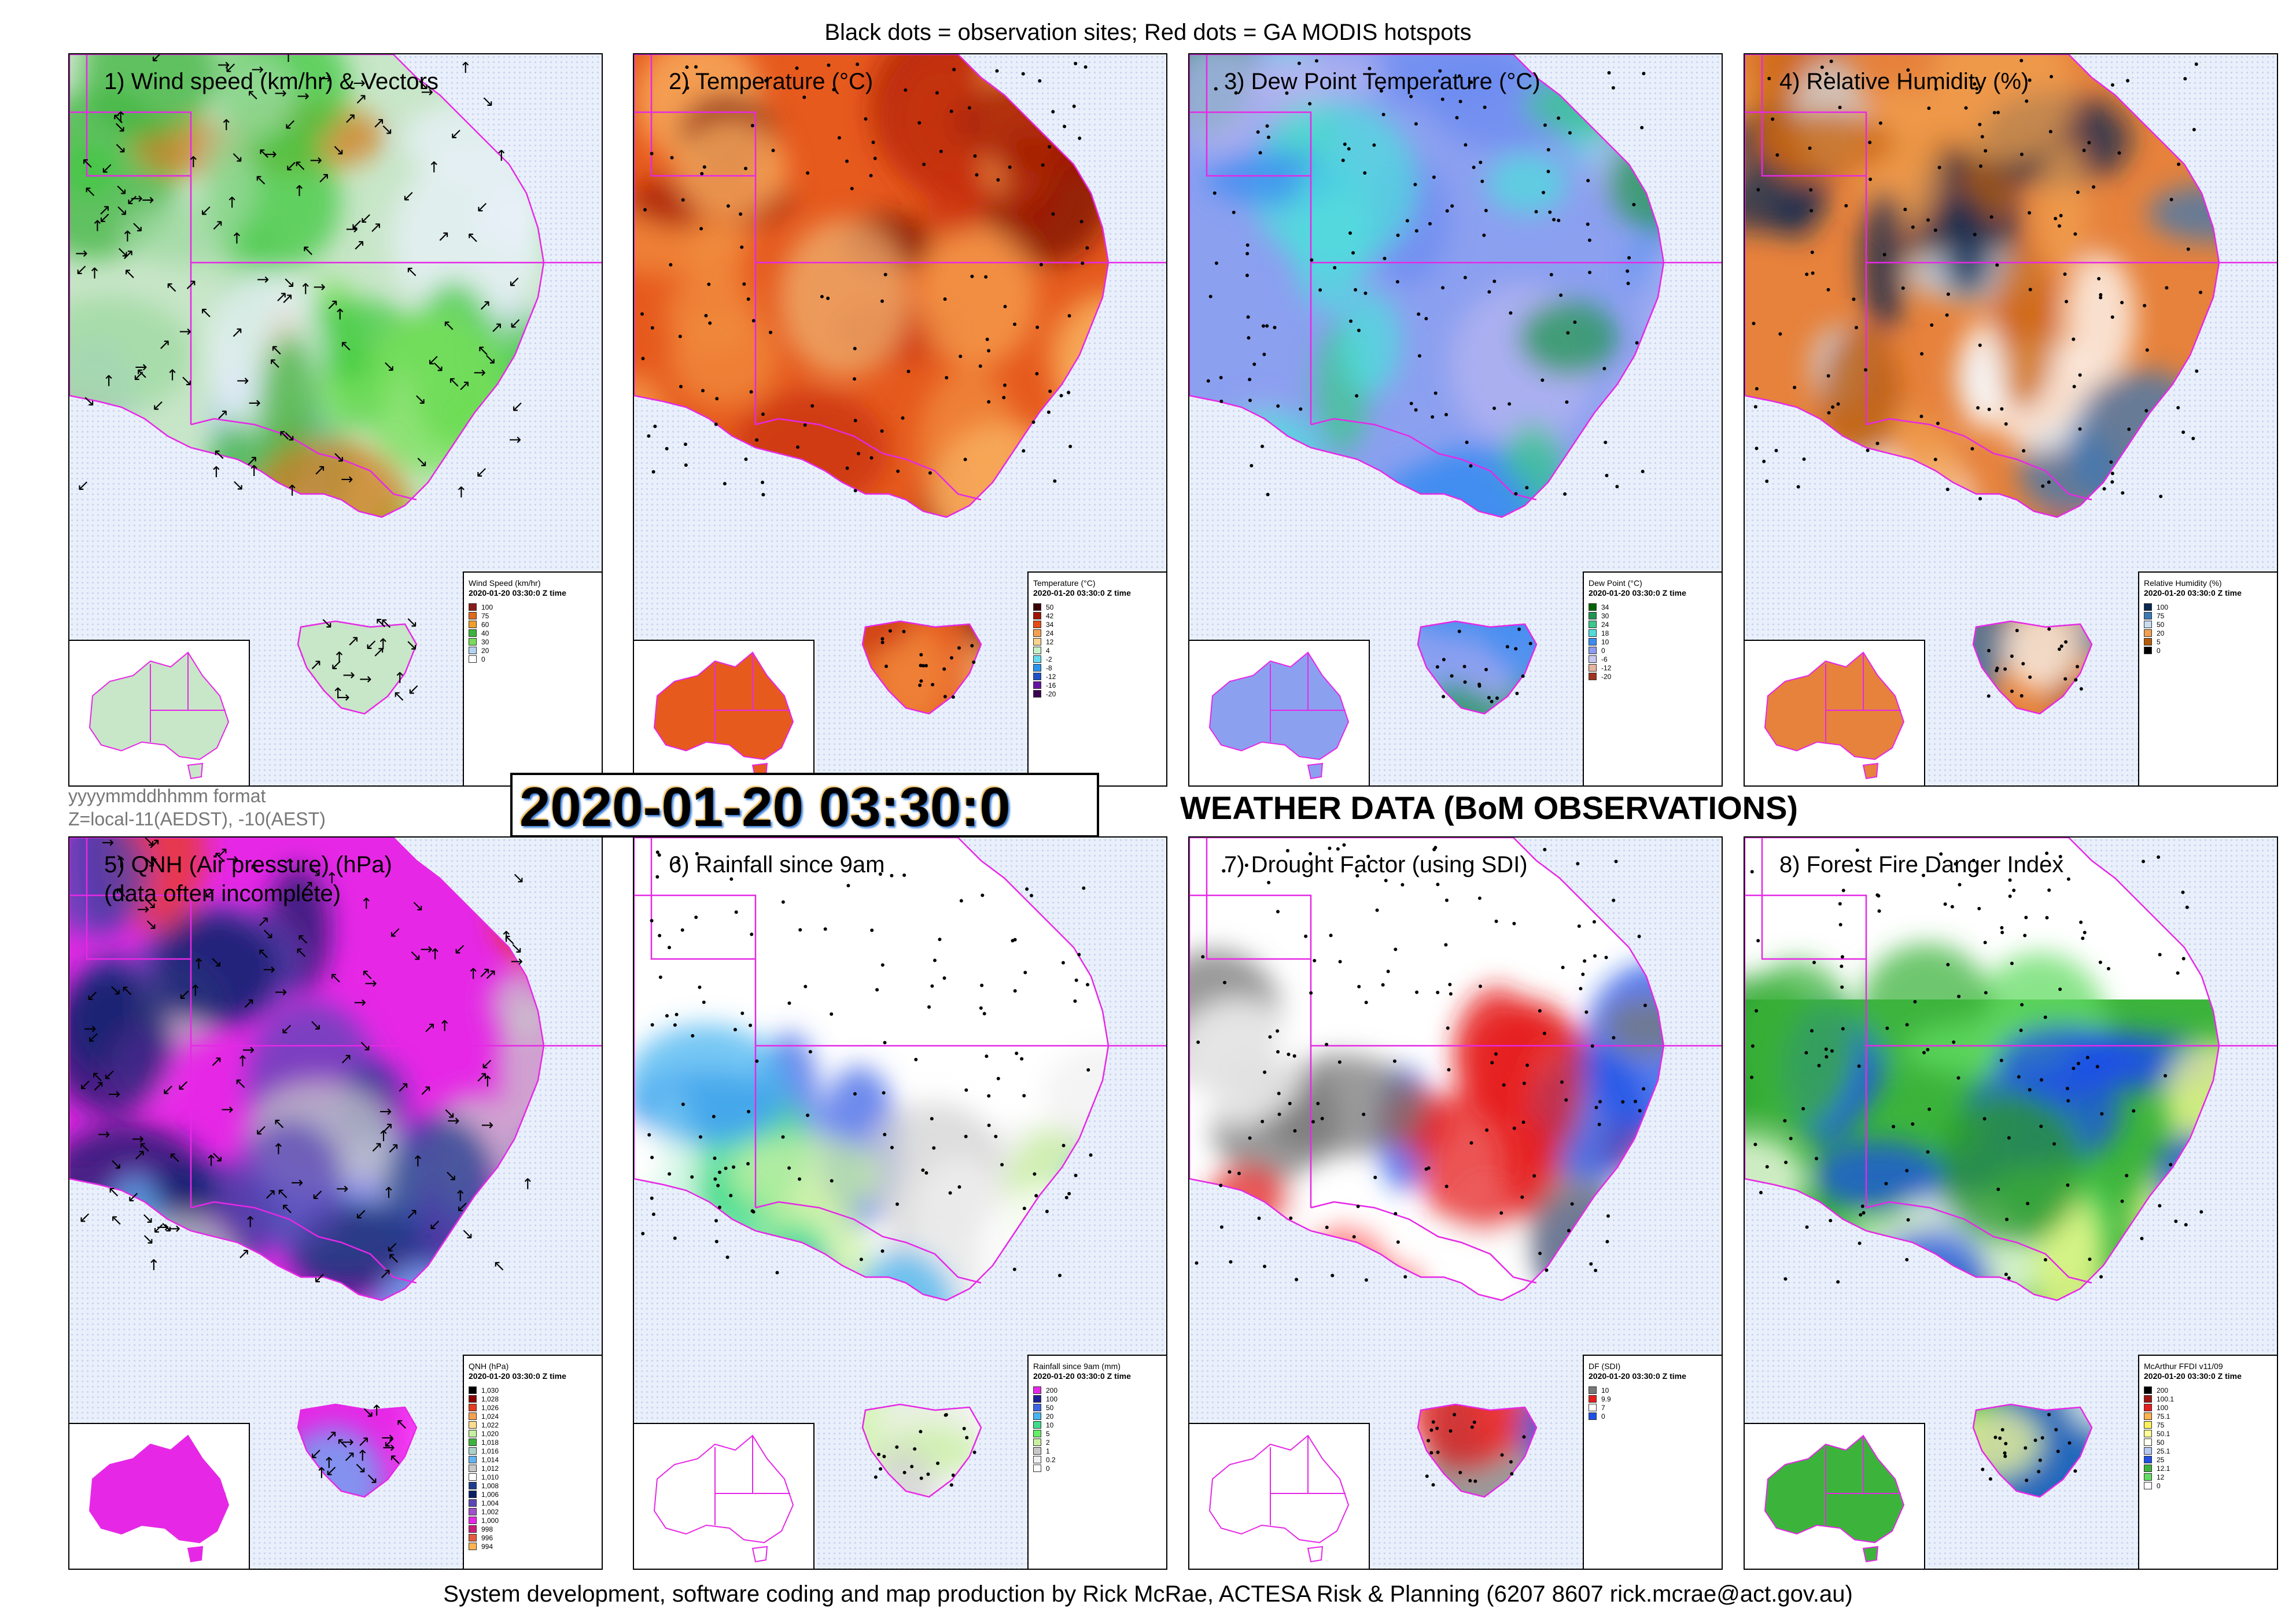 Image resolution: width=2296 pixels, height=1623 pixels. What do you see at coordinates (771, 82) in the screenshot?
I see `panel-title: 2) Temperature (°C)` at bounding box center [771, 82].